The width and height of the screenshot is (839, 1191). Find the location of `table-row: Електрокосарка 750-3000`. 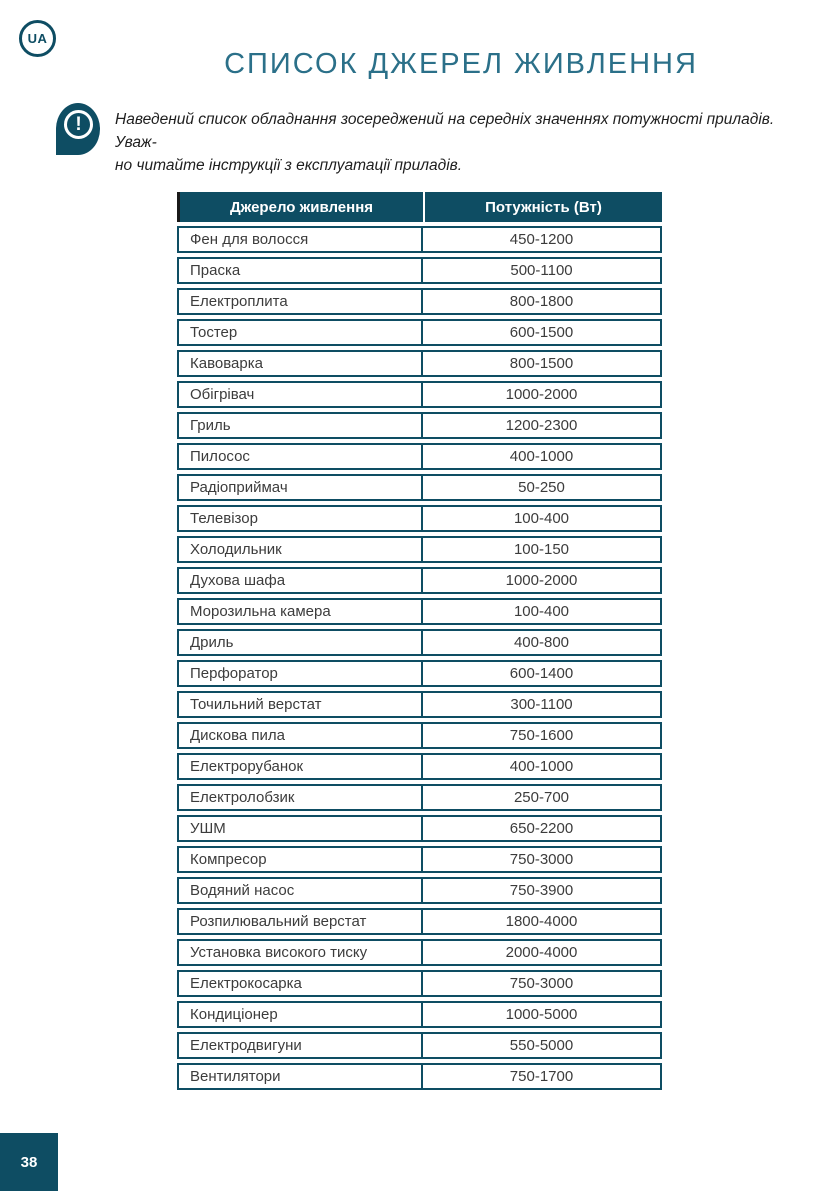

table-row: Електрокосарка 750-3000 is located at coordinates (419, 983).